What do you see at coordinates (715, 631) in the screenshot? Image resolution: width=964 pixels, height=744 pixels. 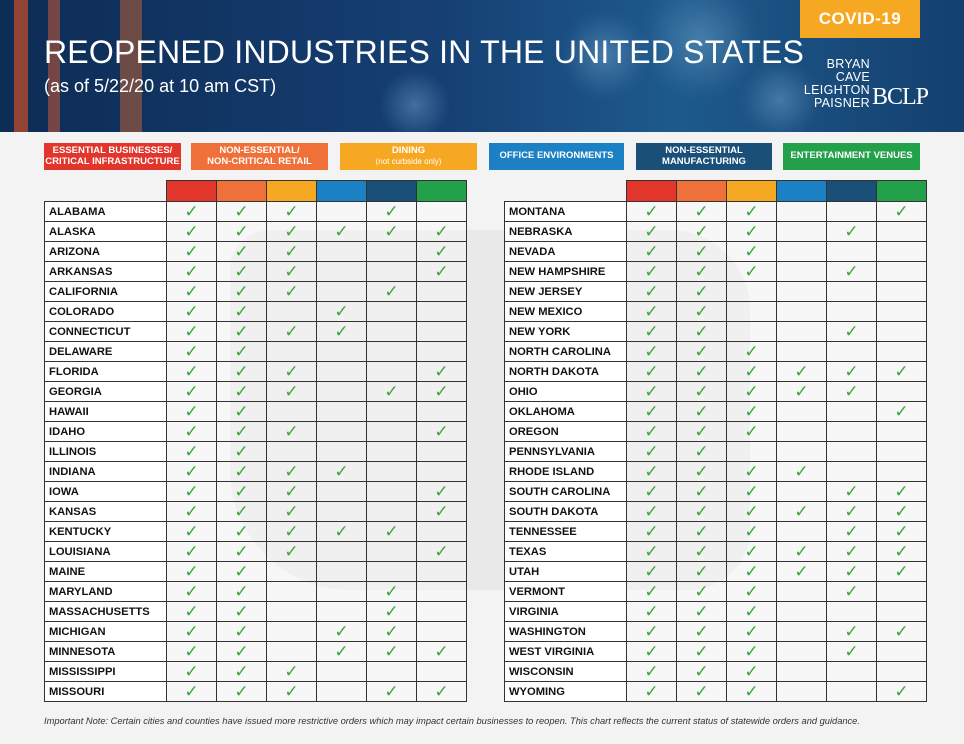 I see `table-row: WASHINGTON ✓ ✓ ✓ ✓ ✓` at bounding box center [715, 631].